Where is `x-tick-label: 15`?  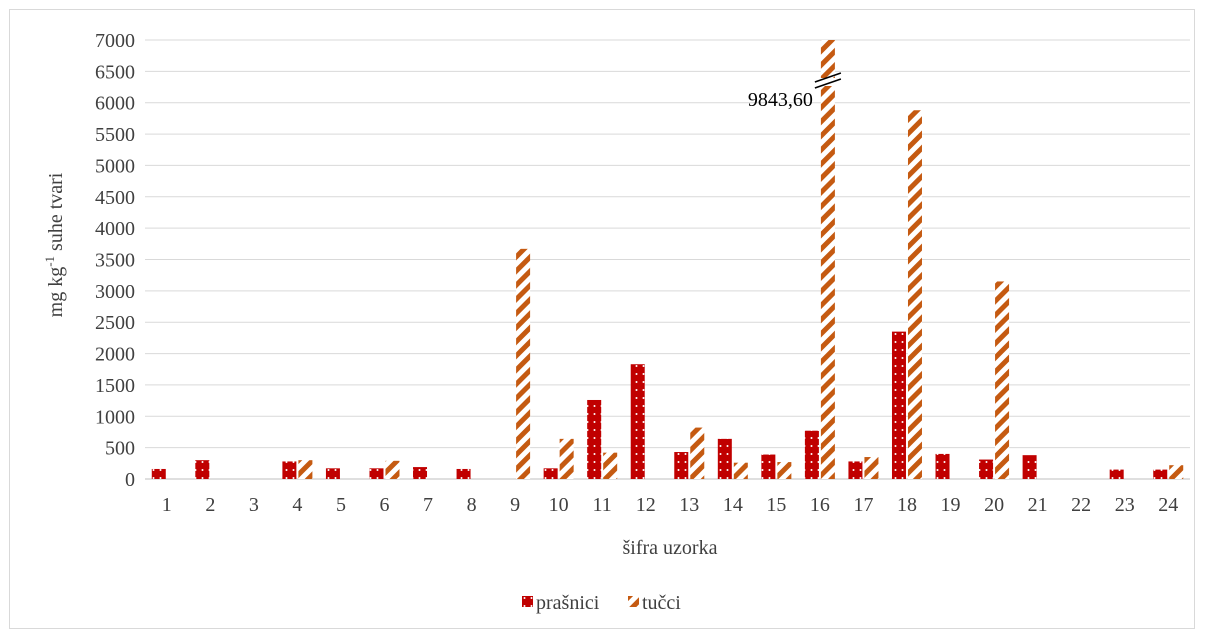 x-tick-label: 15 is located at coordinates (776, 505).